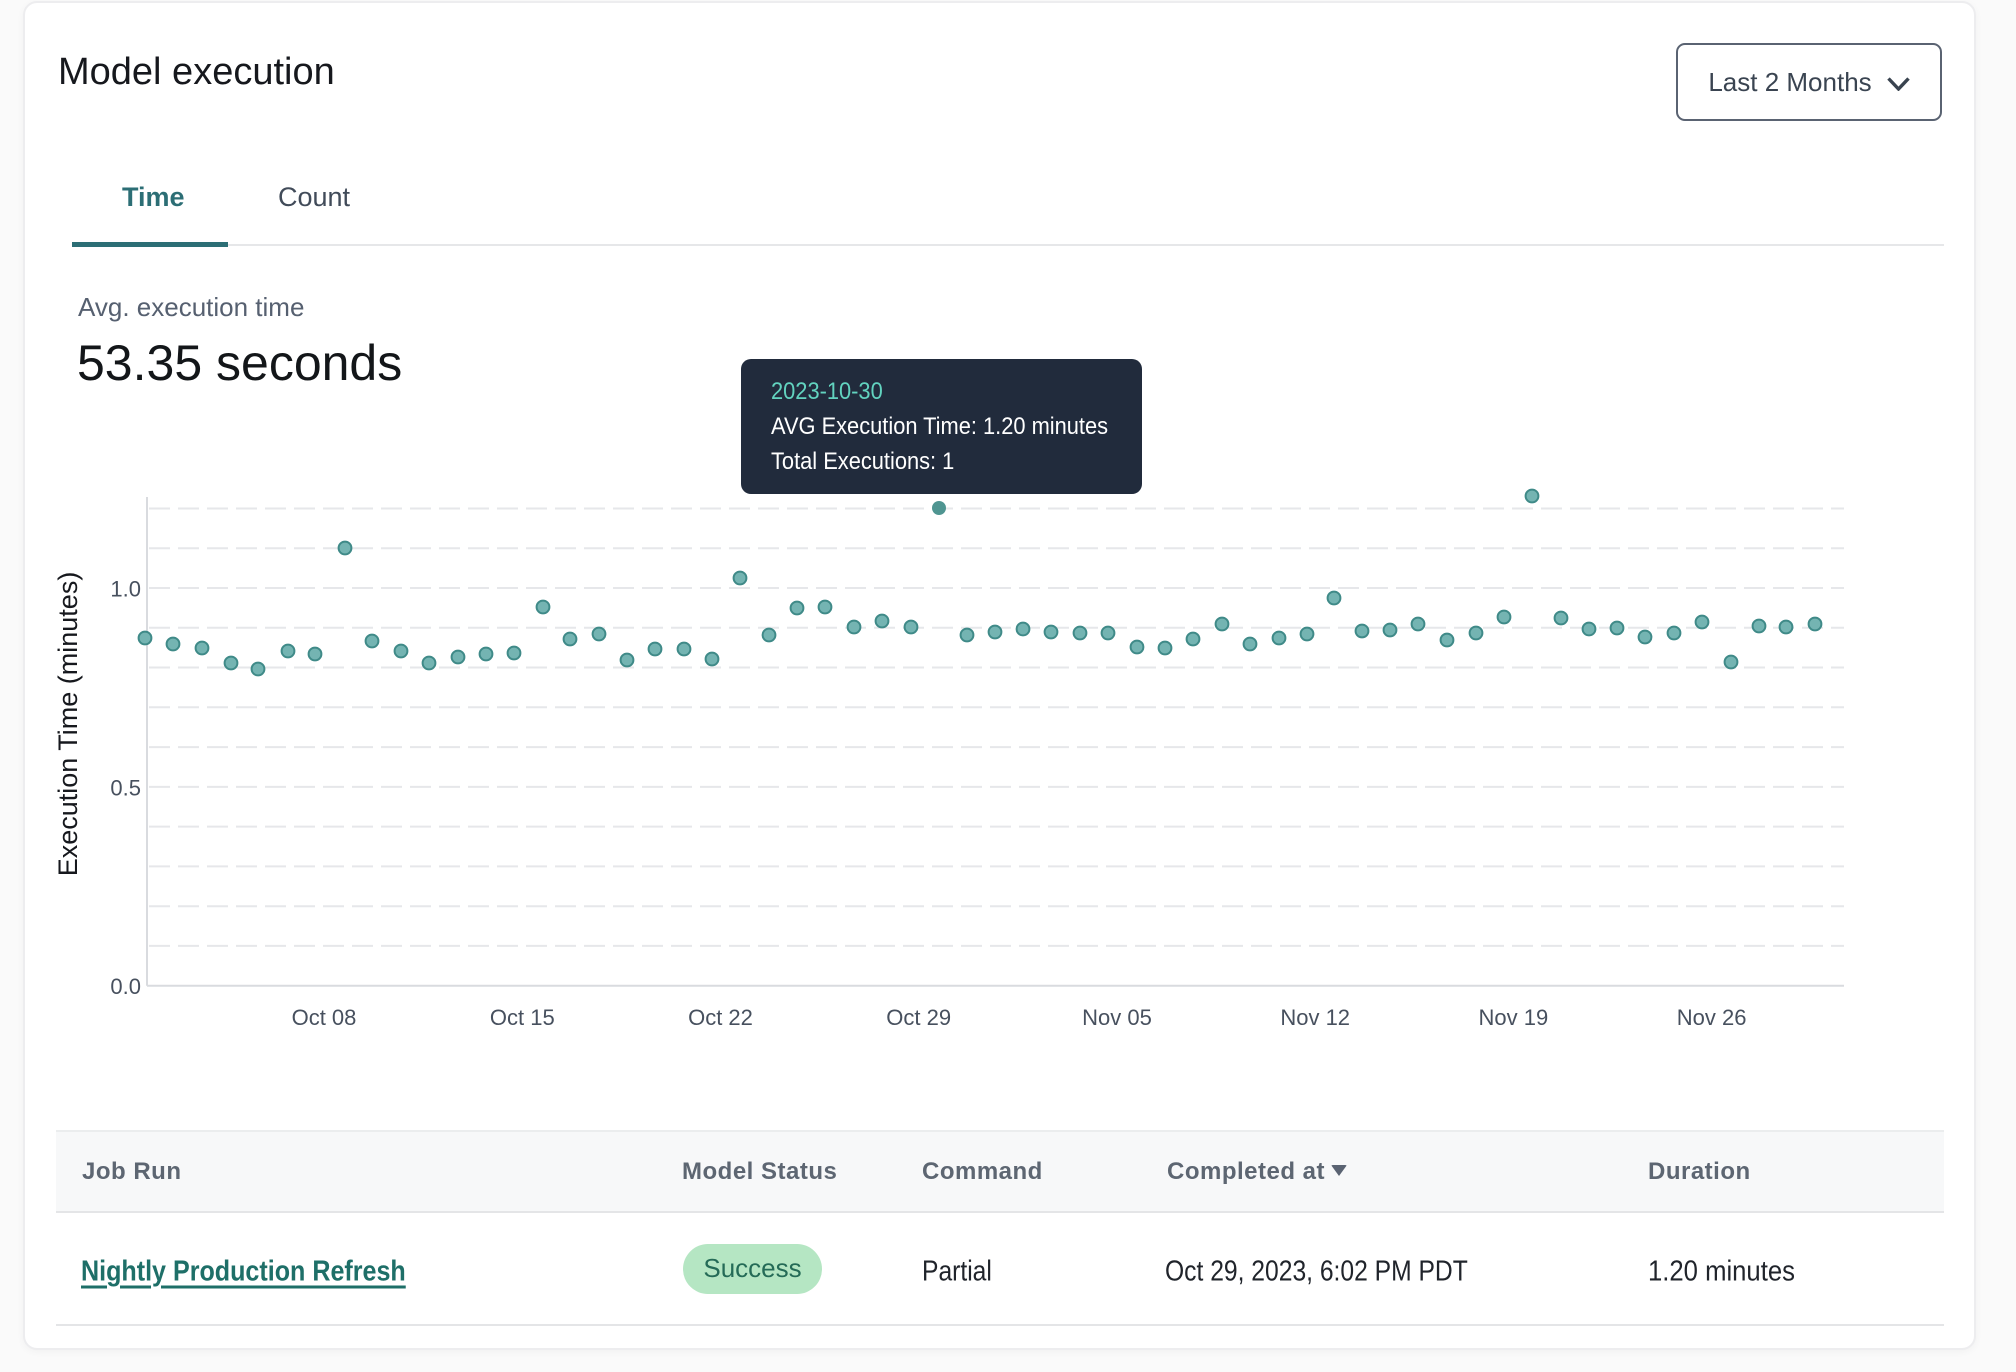 Image resolution: width=2016 pixels, height=1372 pixels. What do you see at coordinates (324, 1017) in the screenshot?
I see `svg-text: Oct 08` at bounding box center [324, 1017].